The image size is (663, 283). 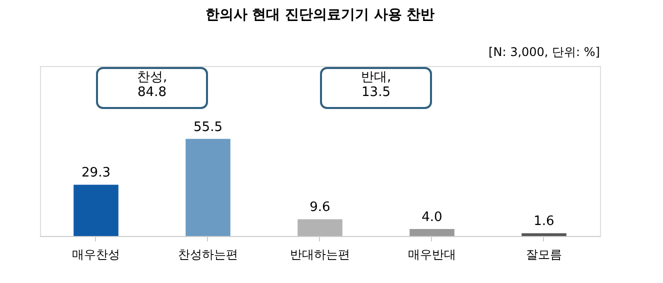 I want to click on data-label: 4.0, so click(x=432, y=217).